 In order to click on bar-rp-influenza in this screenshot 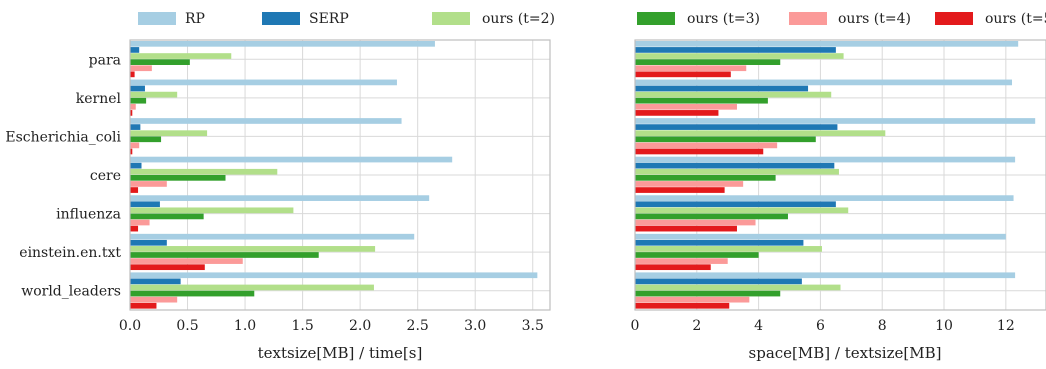, I will do `click(824, 198)`.